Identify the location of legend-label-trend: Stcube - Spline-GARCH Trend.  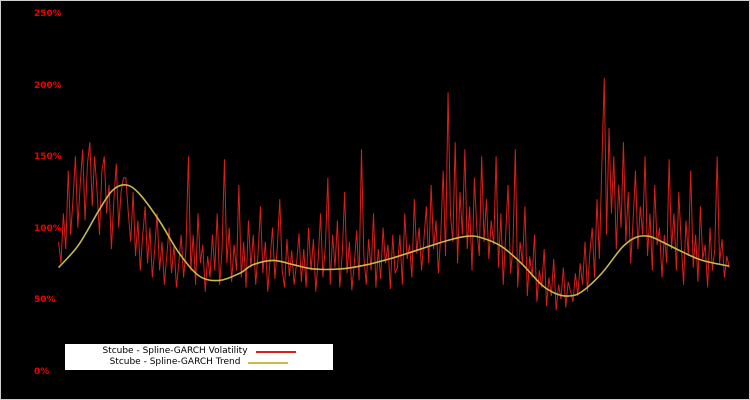
(175, 362).